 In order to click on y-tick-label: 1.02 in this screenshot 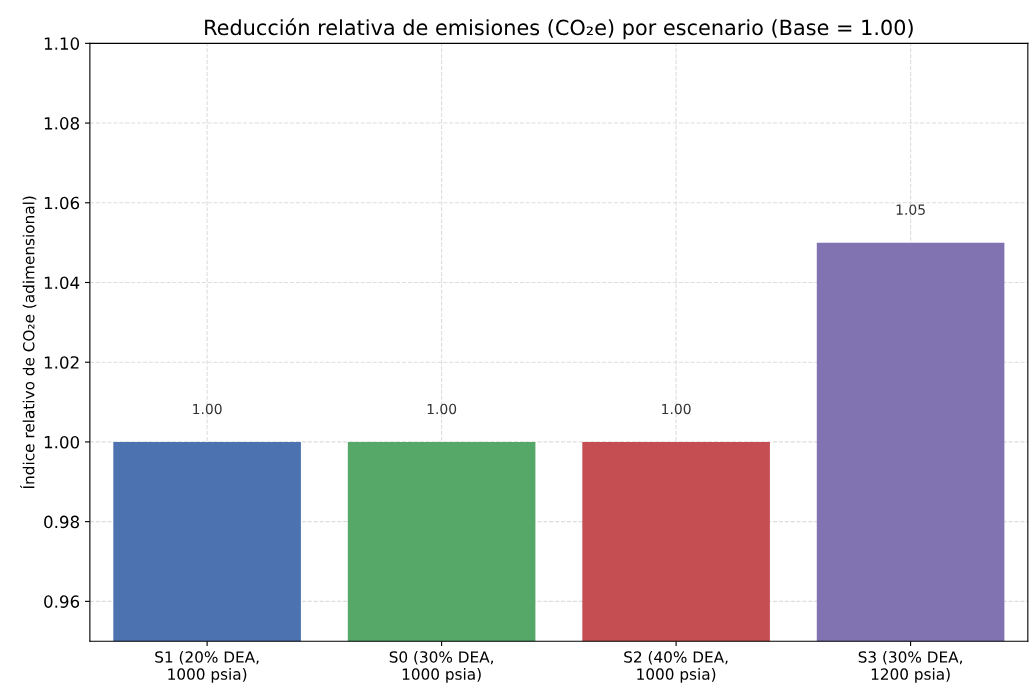, I will do `click(61, 362)`.